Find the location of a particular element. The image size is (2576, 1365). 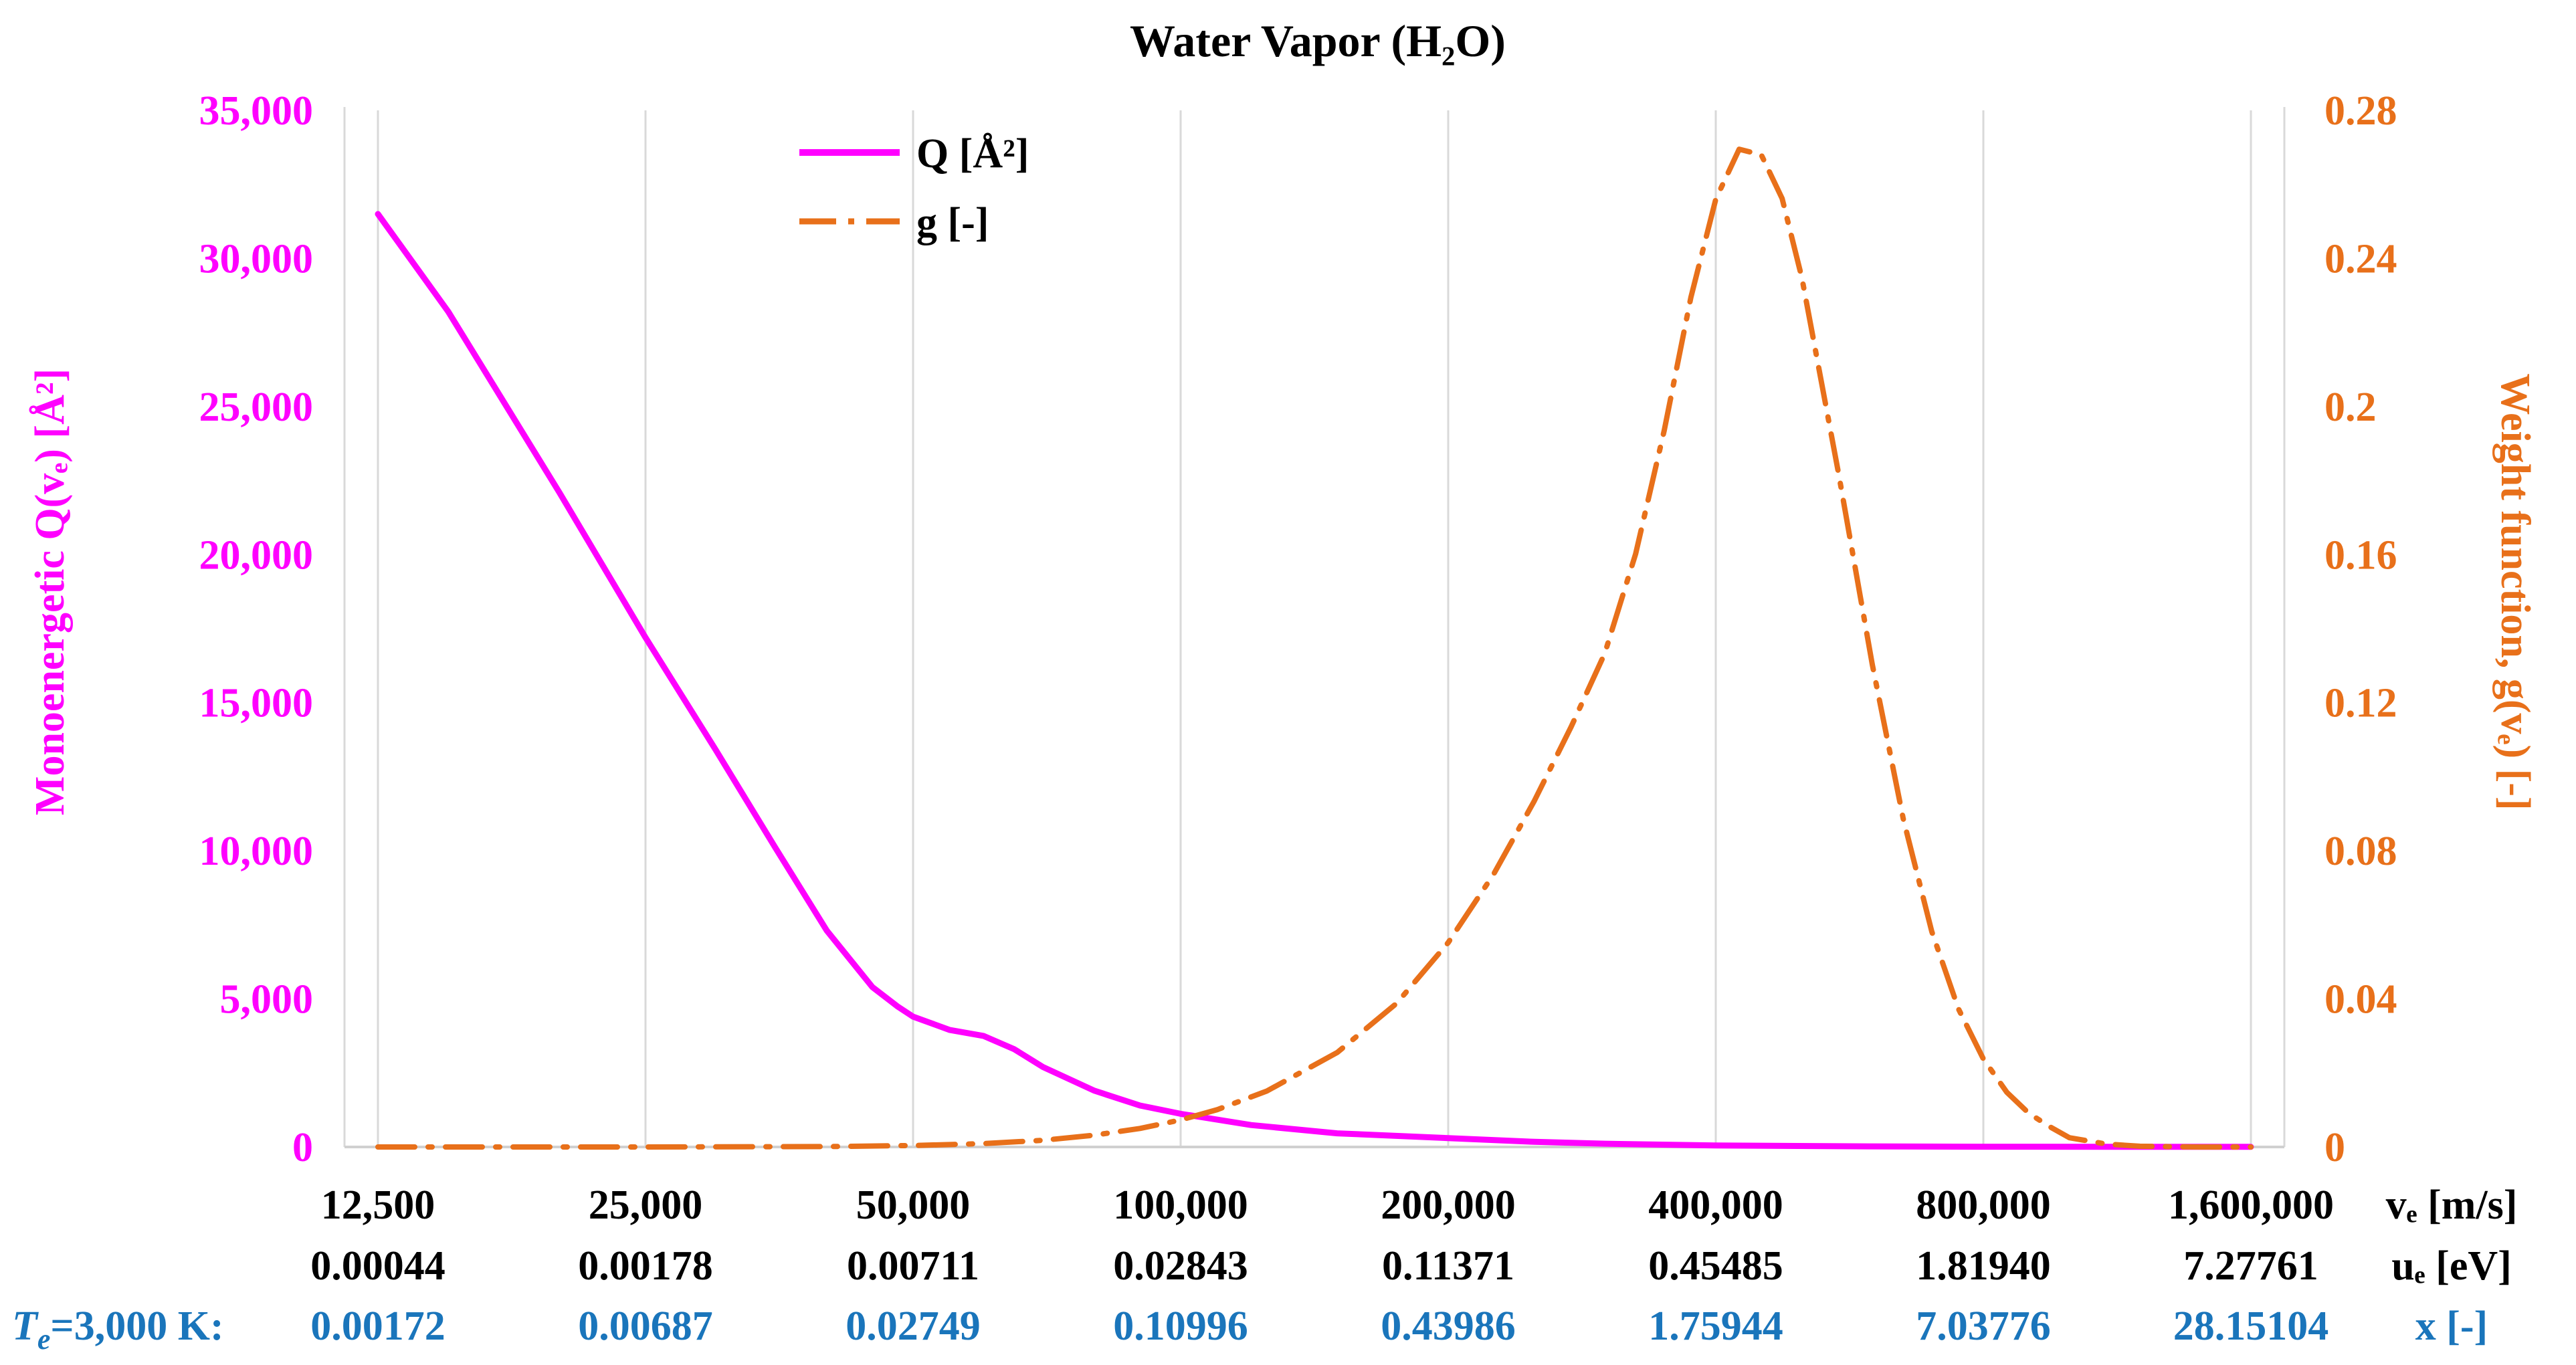

temperature-subscript: e is located at coordinates (44, 1339).